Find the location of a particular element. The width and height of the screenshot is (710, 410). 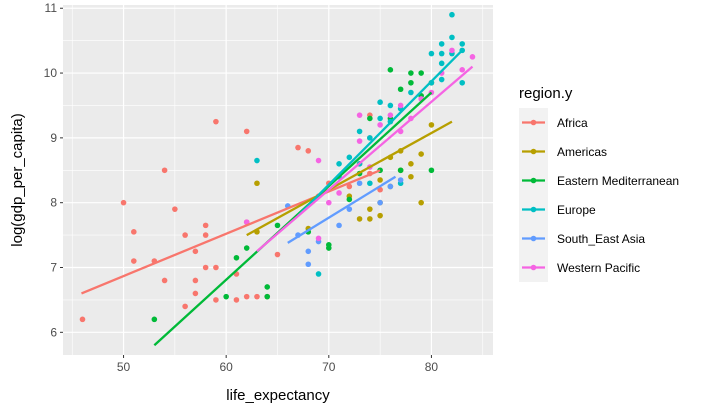

legend-key-point-south-east-asia is located at coordinates (533, 238).